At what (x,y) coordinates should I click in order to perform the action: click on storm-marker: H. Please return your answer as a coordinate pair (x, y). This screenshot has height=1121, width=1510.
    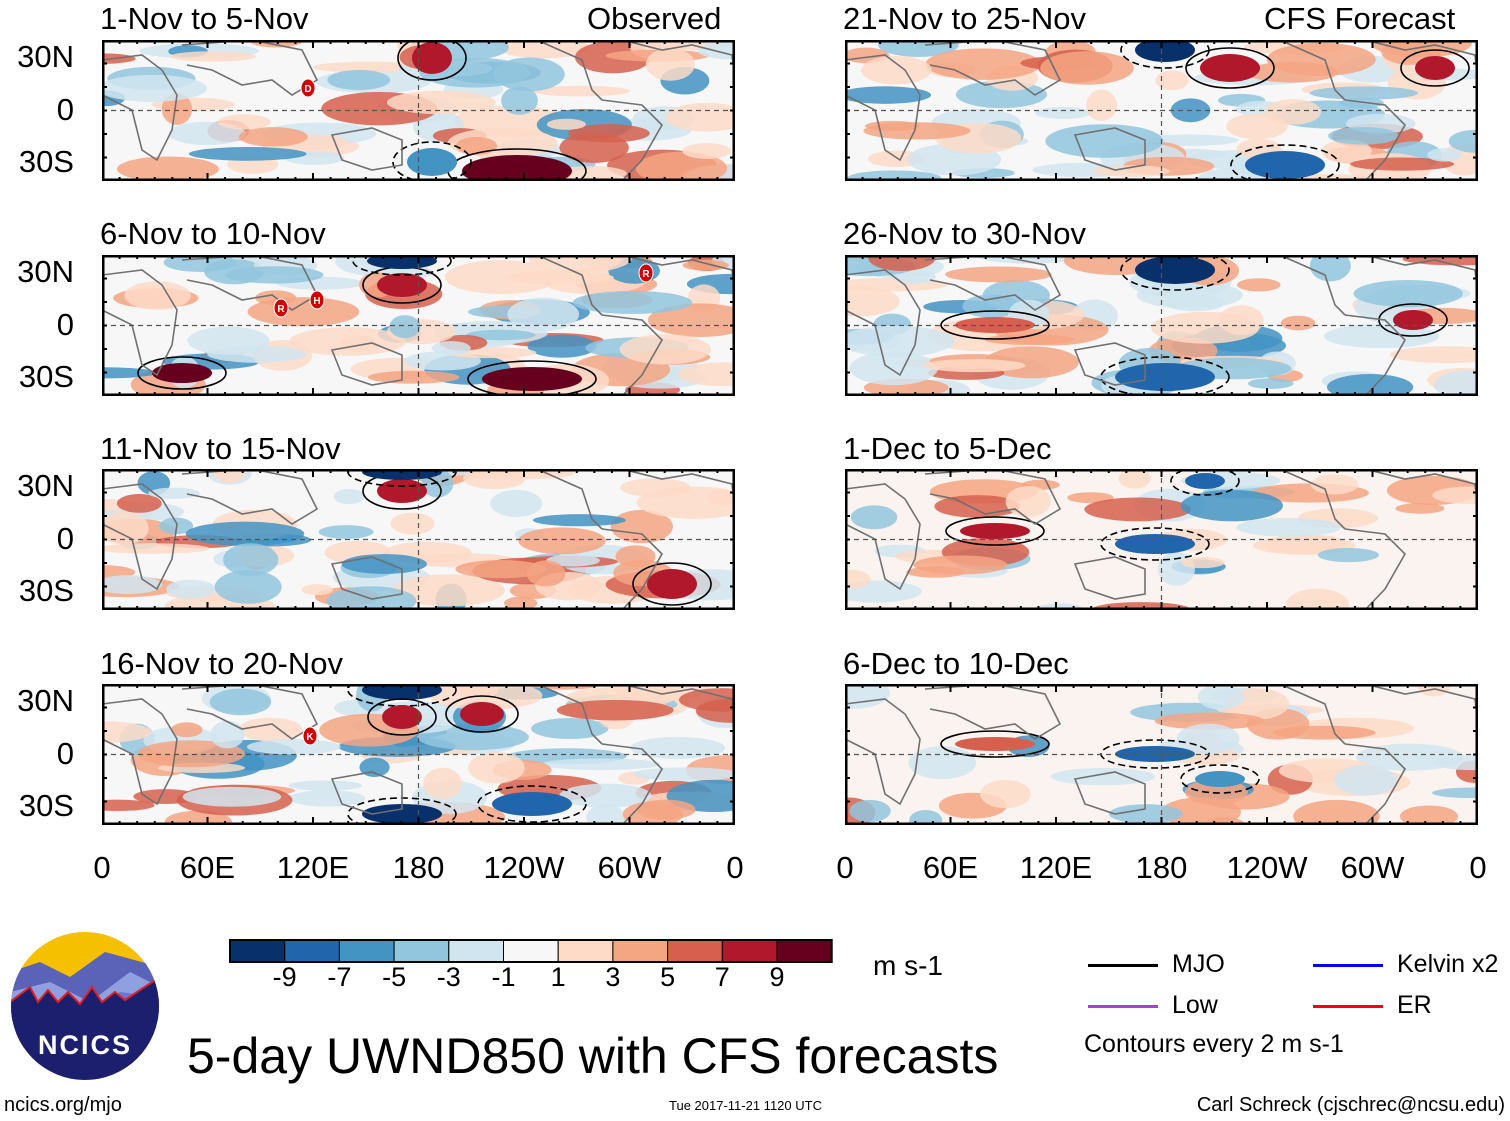
    Looking at the image, I should click on (317, 300).